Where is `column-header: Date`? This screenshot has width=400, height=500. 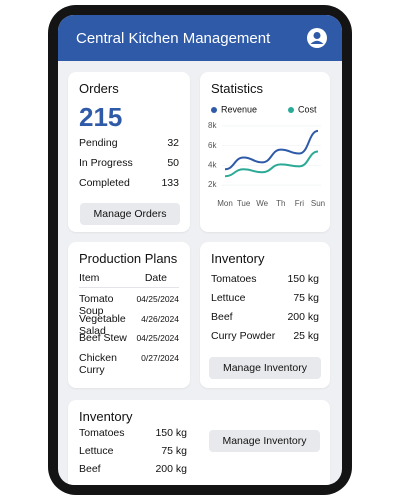
column-header: Date is located at coordinates (155, 278).